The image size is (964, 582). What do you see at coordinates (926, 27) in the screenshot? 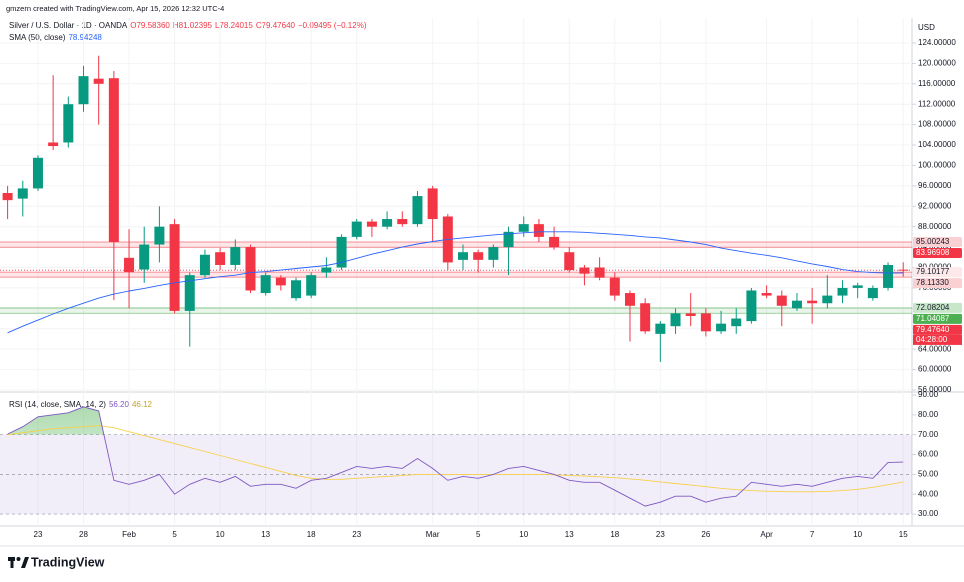
I see `currency: USD` at bounding box center [926, 27].